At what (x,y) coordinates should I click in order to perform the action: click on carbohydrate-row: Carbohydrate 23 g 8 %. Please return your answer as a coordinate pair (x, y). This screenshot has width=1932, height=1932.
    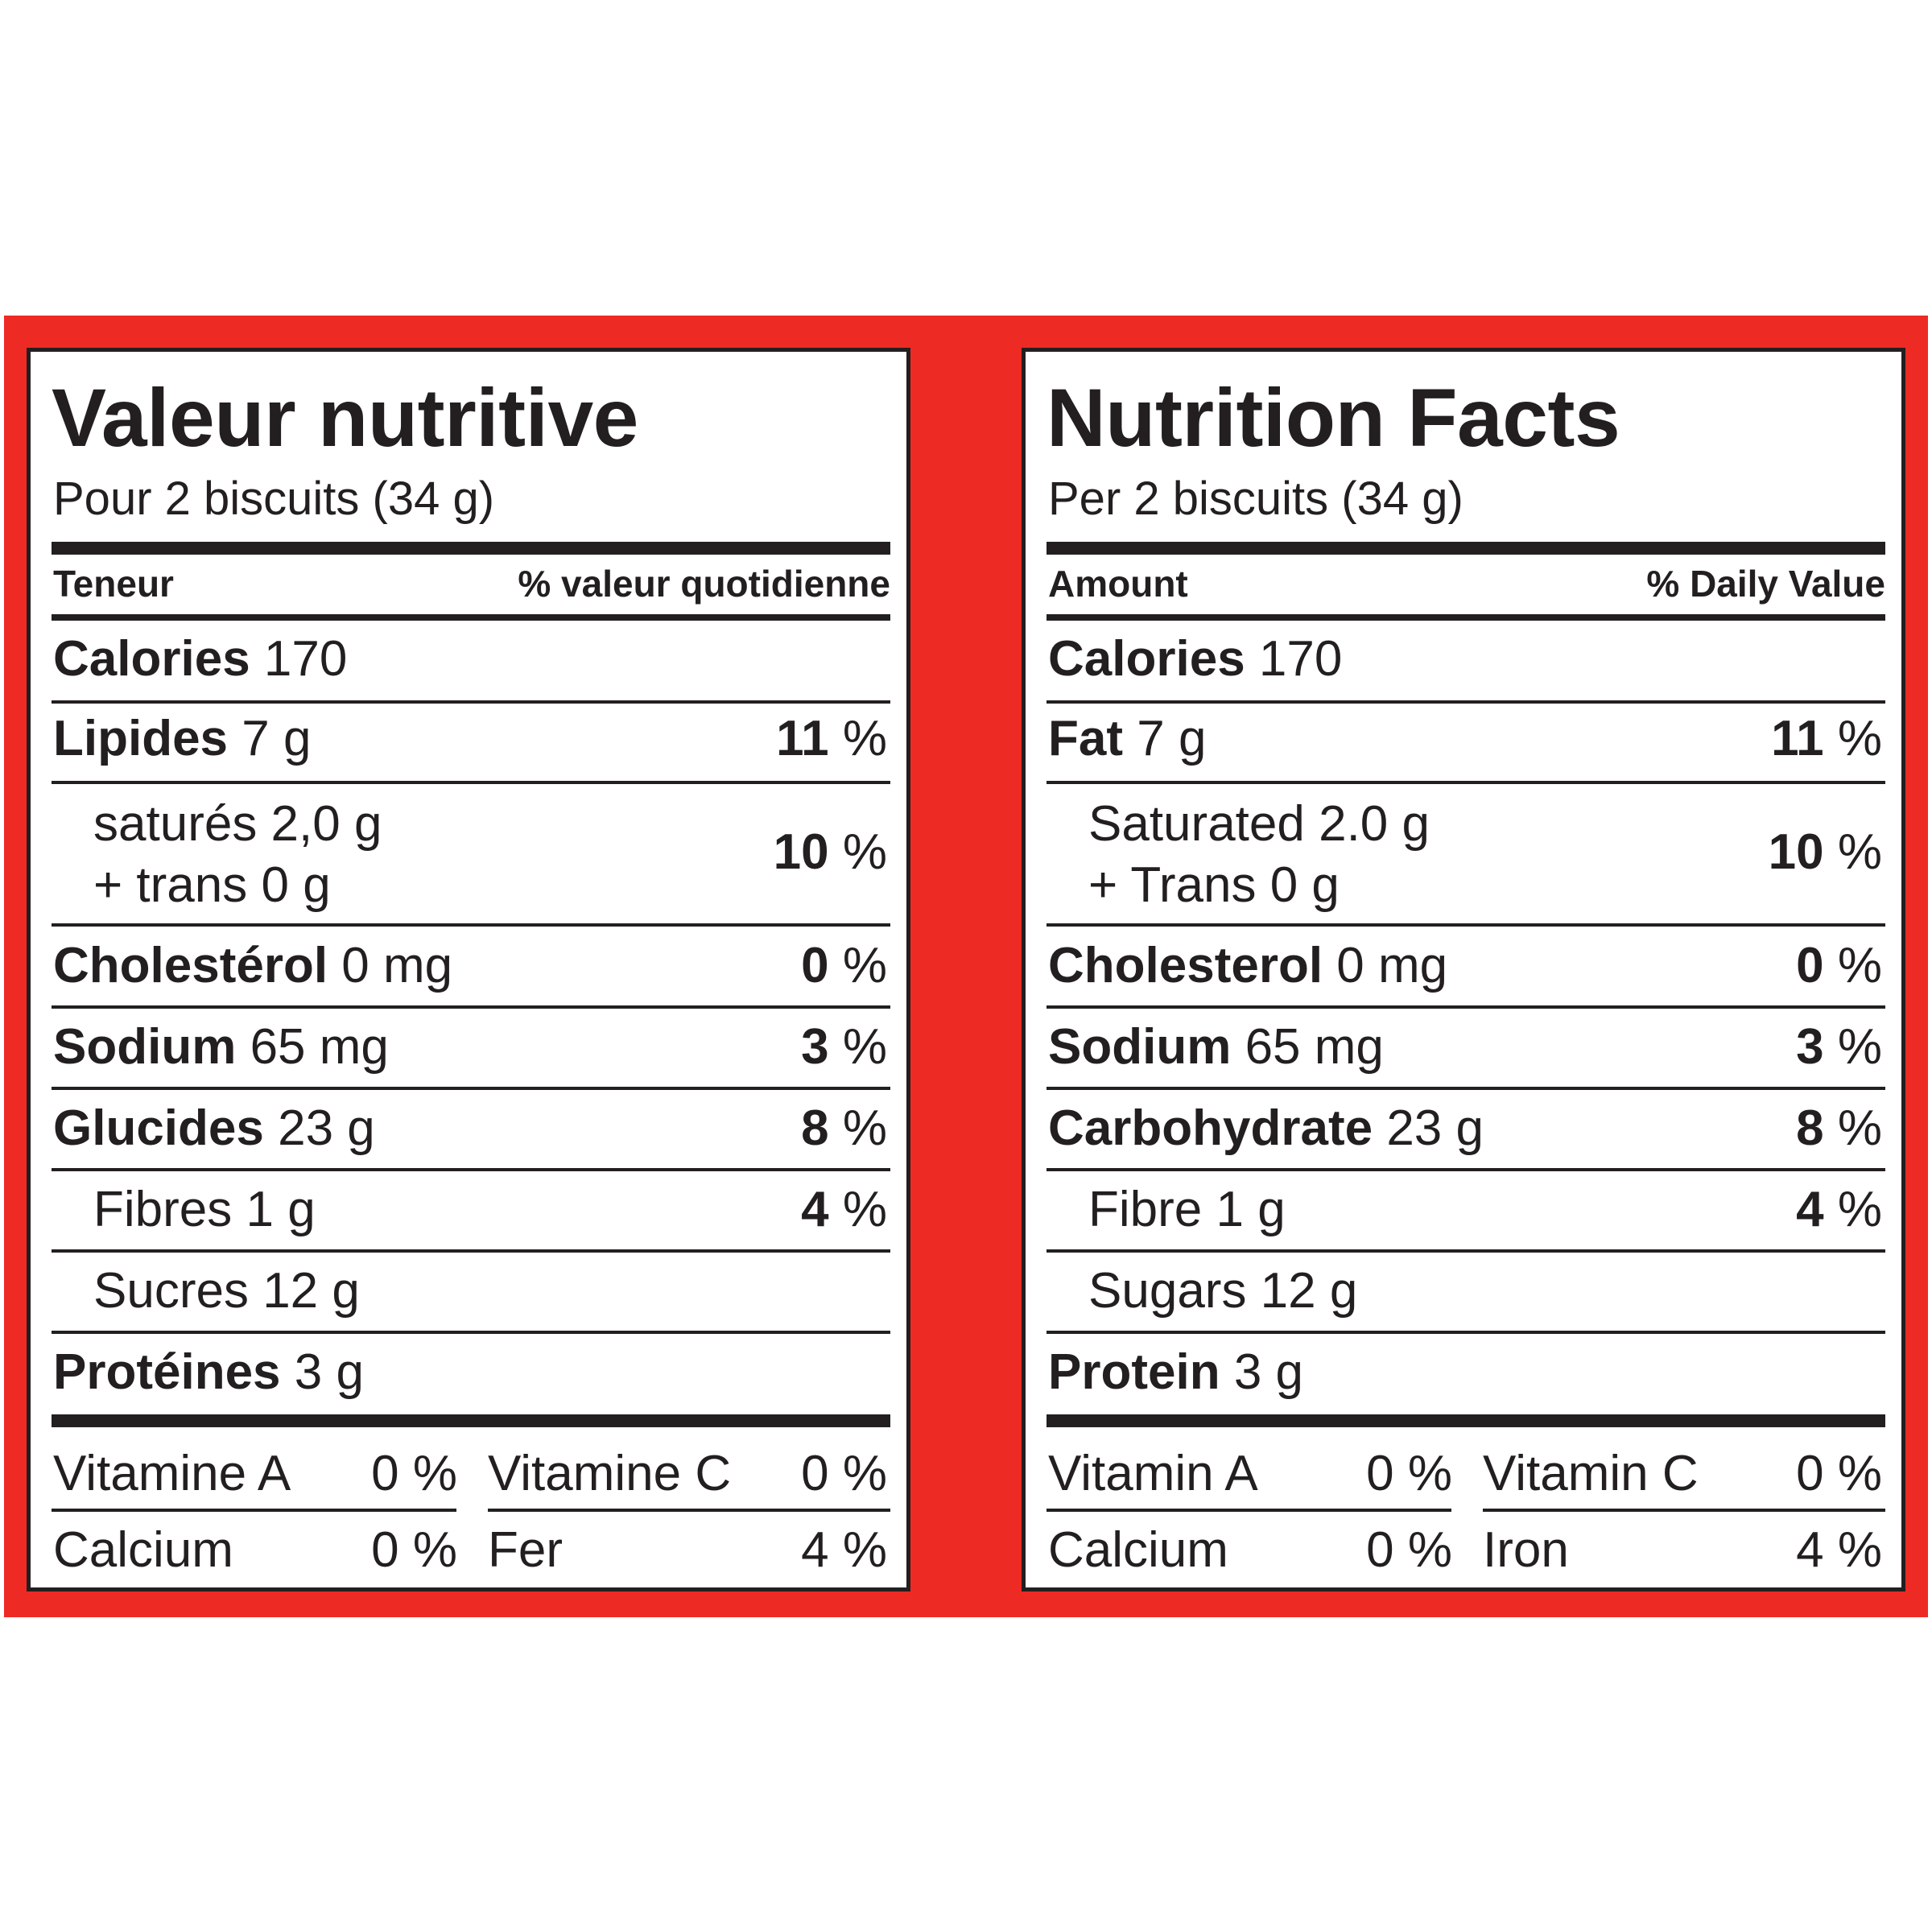
    Looking at the image, I should click on (1465, 1128).